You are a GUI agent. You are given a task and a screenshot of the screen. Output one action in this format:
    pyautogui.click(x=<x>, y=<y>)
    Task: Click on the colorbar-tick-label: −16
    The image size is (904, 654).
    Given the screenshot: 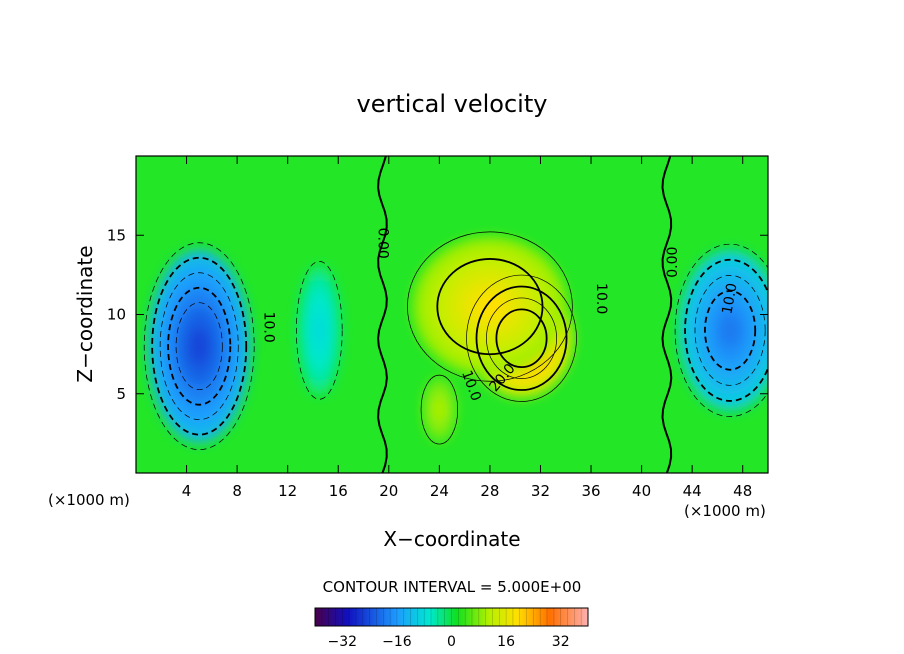 What is the action you would take?
    pyautogui.click(x=397, y=642)
    